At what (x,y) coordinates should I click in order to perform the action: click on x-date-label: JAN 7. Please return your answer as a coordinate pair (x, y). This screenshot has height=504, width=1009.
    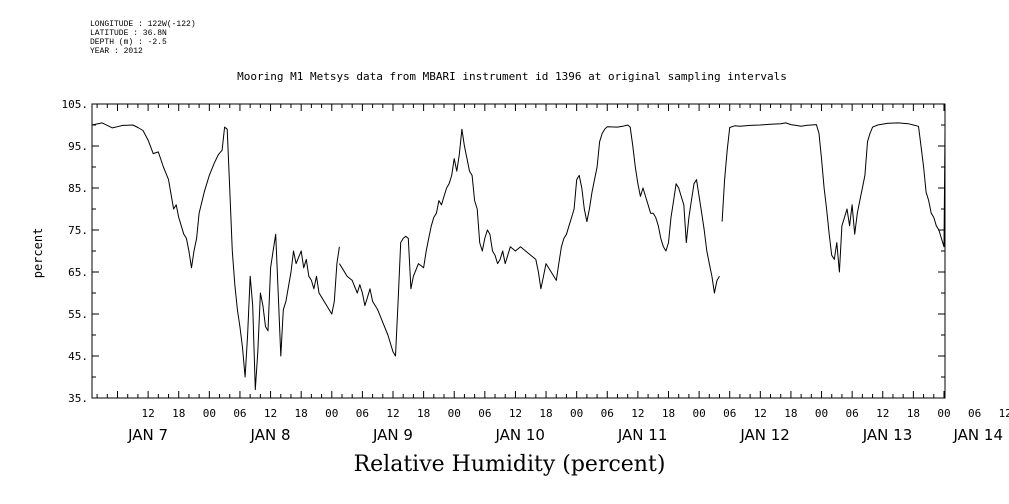
    Looking at the image, I should click on (147, 435).